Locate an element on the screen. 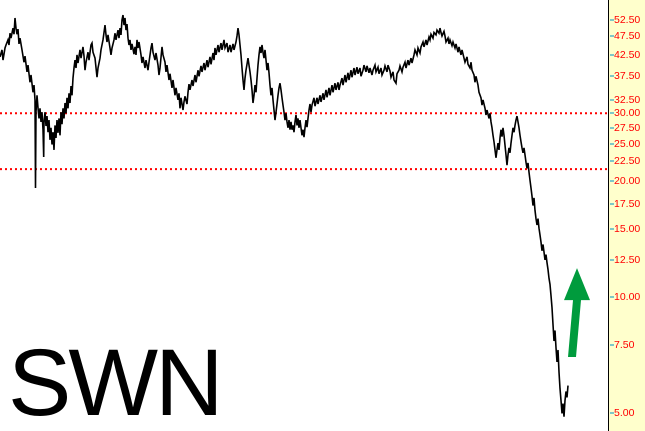 This screenshot has height=431, width=645. y-axis-label: 7.50 is located at coordinates (624, 344).